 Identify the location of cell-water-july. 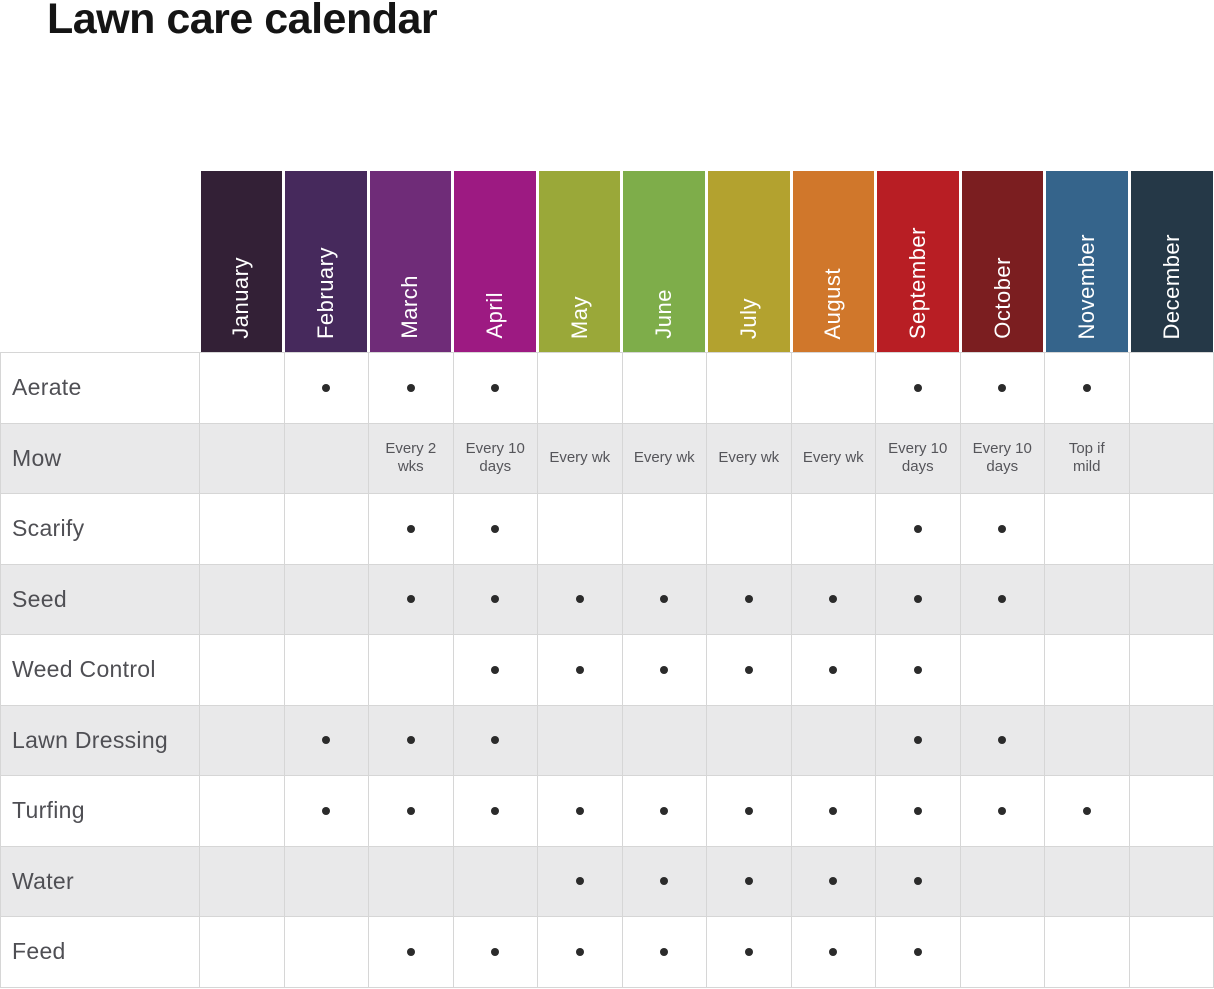
(749, 881).